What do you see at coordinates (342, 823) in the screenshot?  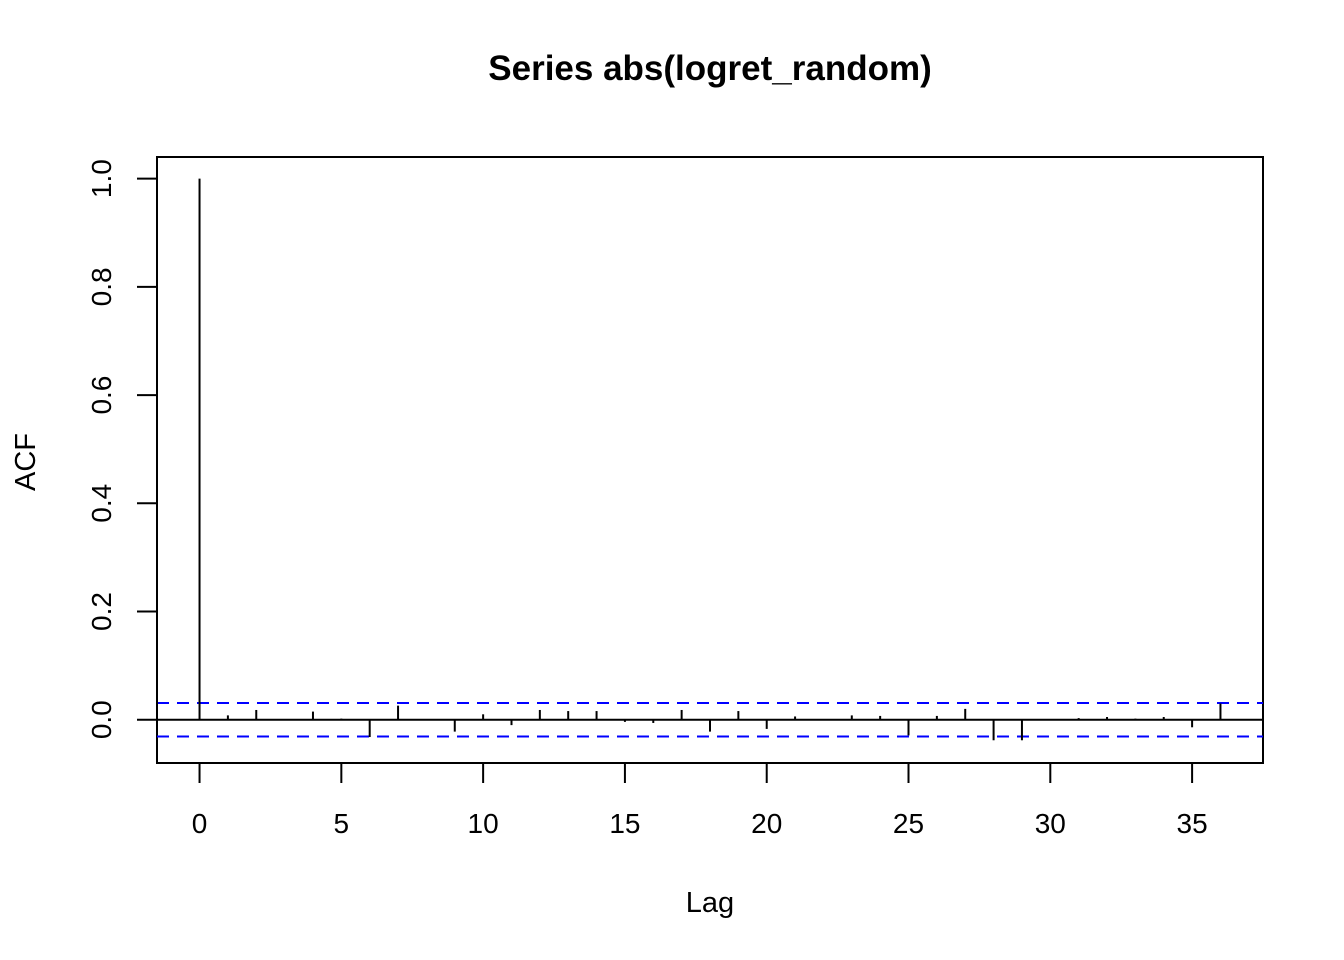 I see `x-tick-label-5: 5` at bounding box center [342, 823].